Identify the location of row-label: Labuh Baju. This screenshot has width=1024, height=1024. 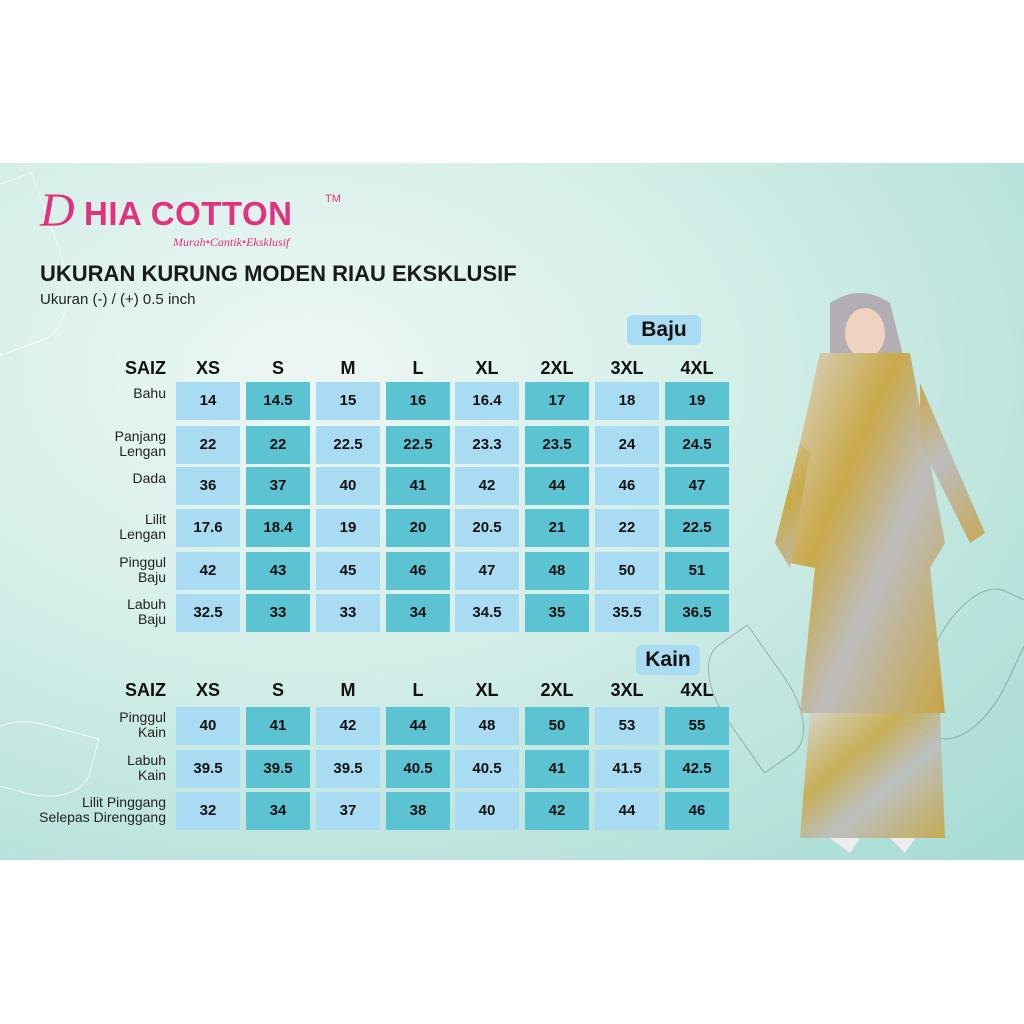
(146, 612).